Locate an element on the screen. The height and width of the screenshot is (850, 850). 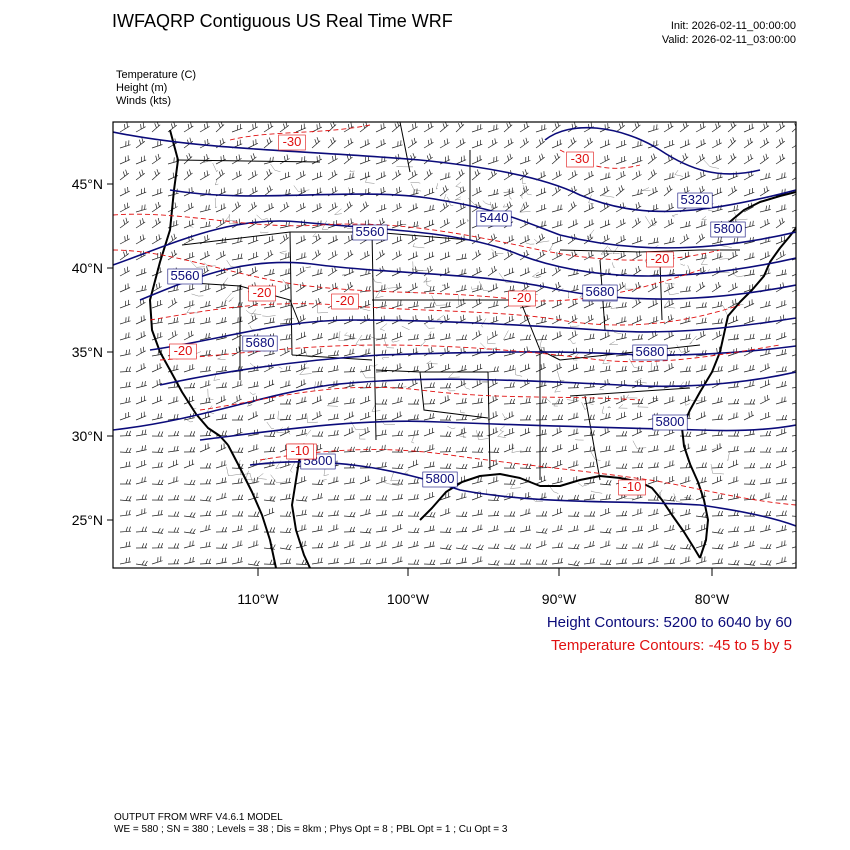
temperature-contour-label: -30 is located at coordinates (292, 141).